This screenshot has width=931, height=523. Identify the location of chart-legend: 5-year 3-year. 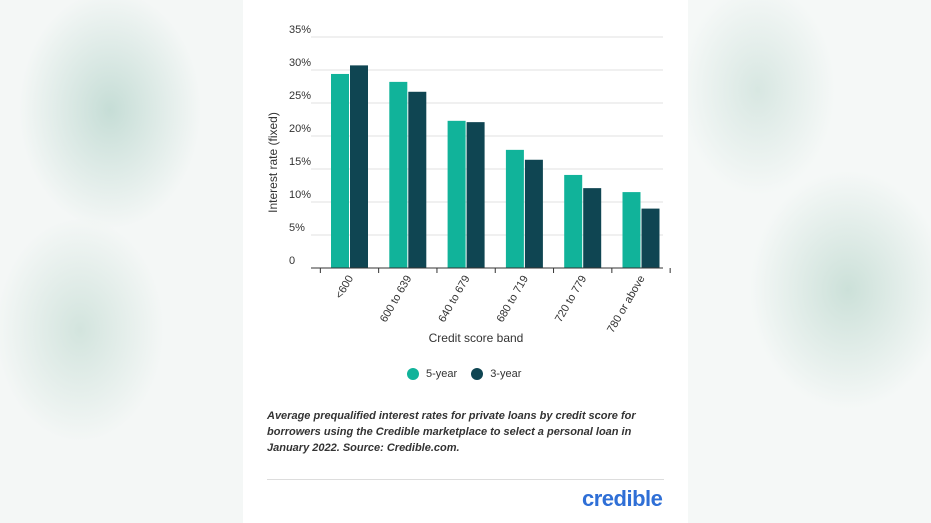
(471, 374).